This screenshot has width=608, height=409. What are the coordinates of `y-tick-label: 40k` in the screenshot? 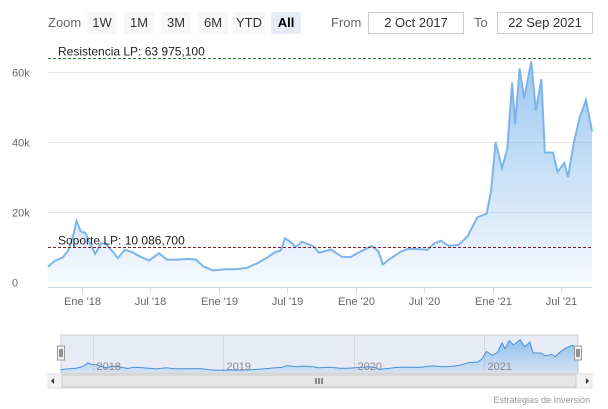 It's located at (21, 144).